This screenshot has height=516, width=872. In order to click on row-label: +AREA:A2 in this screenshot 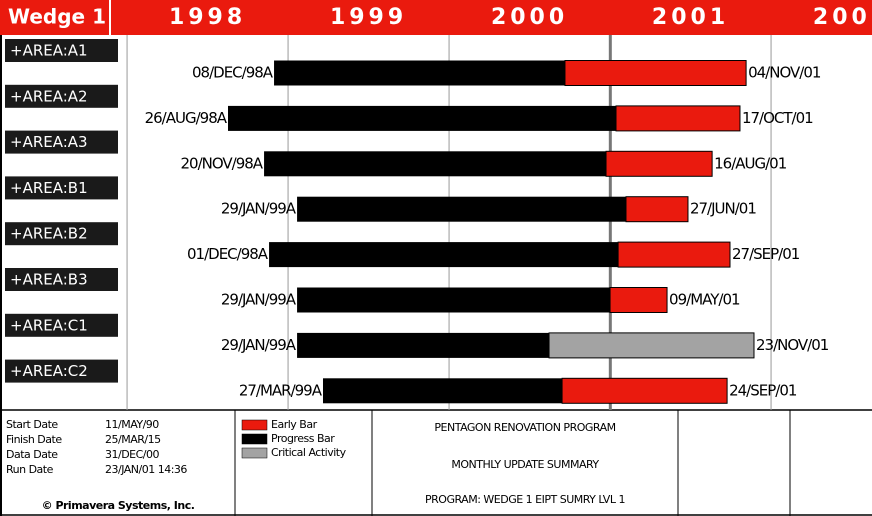, I will do `click(49, 96)`.